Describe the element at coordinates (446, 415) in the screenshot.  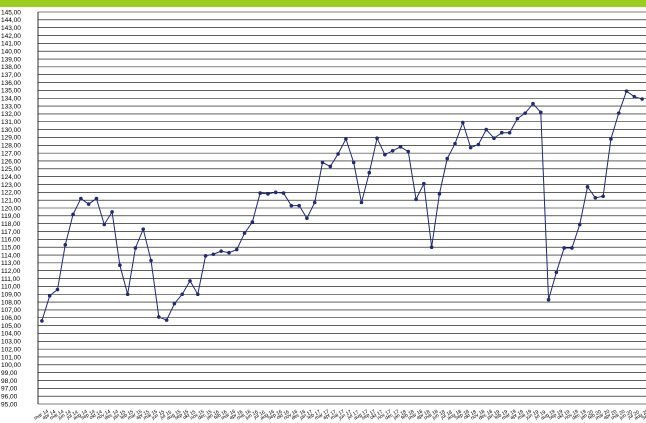
I see `x-tick-label: jul 18` at that location.